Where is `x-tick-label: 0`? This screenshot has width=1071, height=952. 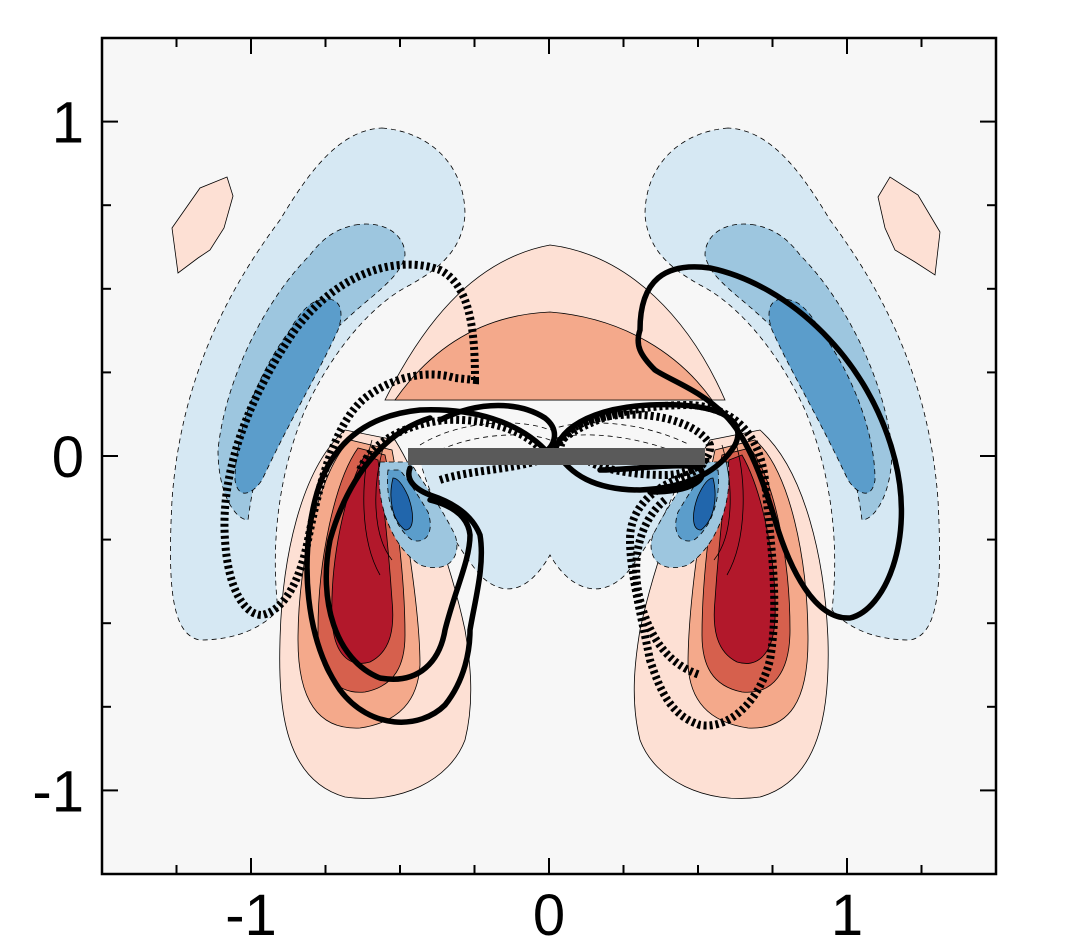
x-tick-label: 0 is located at coordinates (549, 915).